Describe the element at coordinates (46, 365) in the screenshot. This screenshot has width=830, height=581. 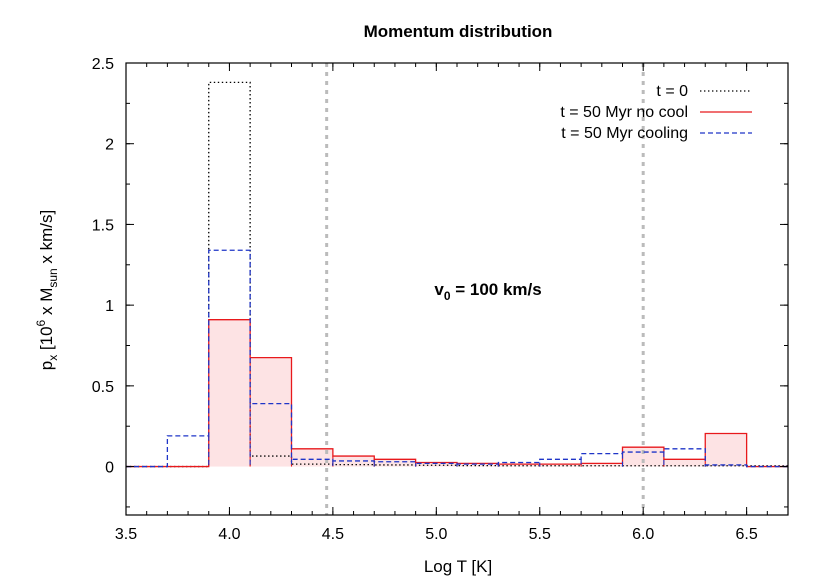
I see `y-label-prefix: p` at that location.